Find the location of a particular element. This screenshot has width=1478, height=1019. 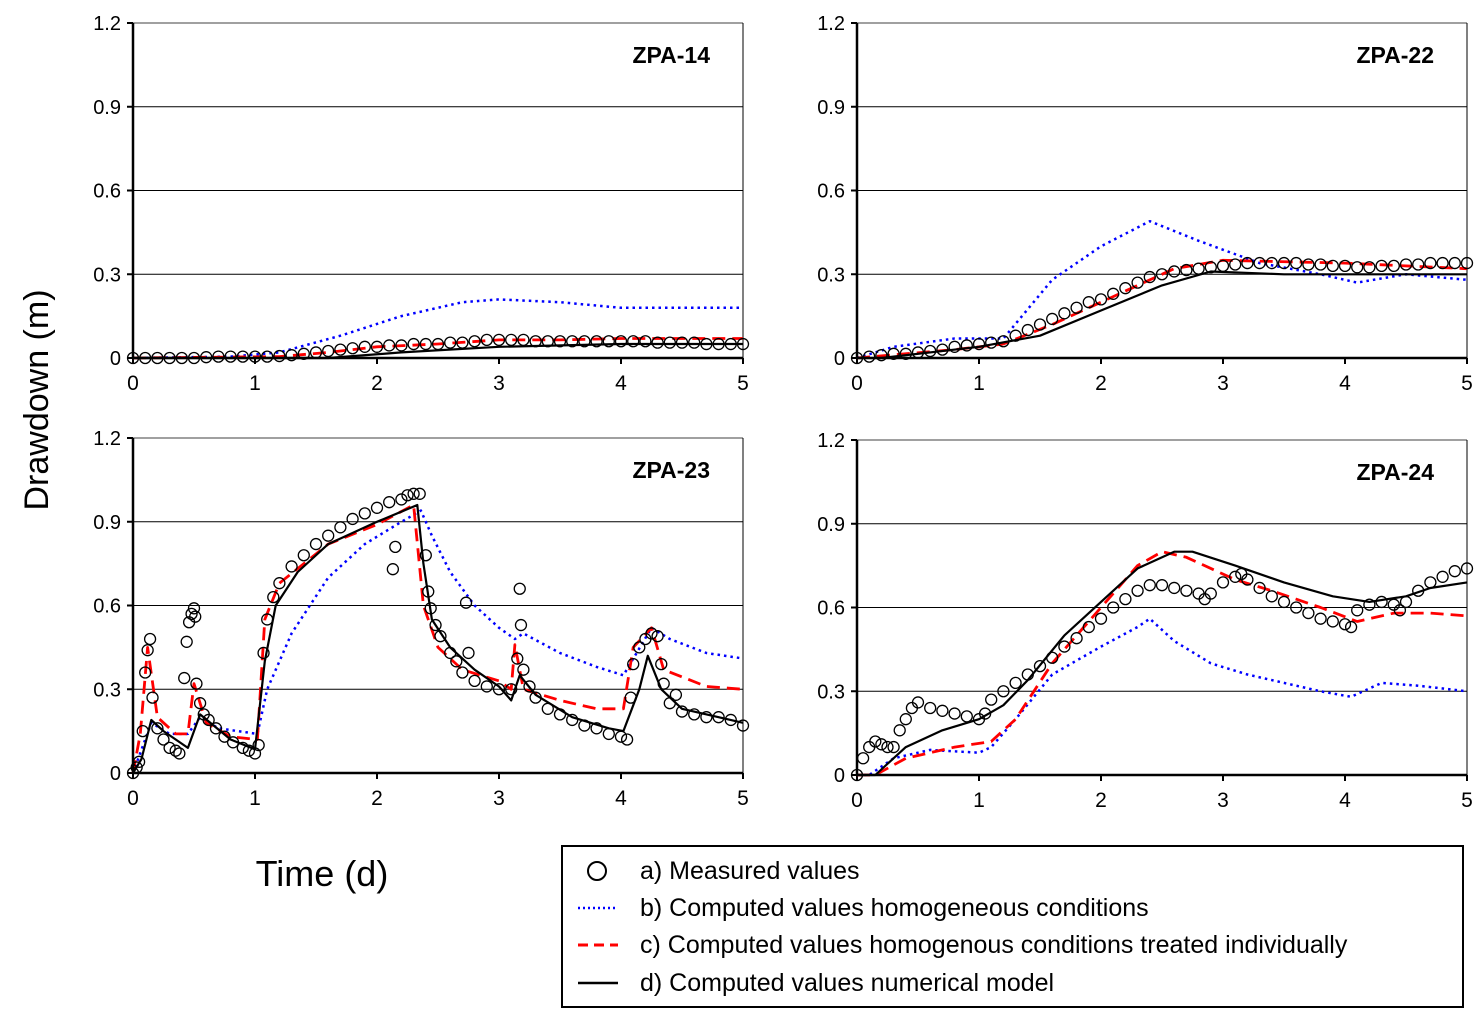

panel-title: ZPA-23 is located at coordinates (671, 470).